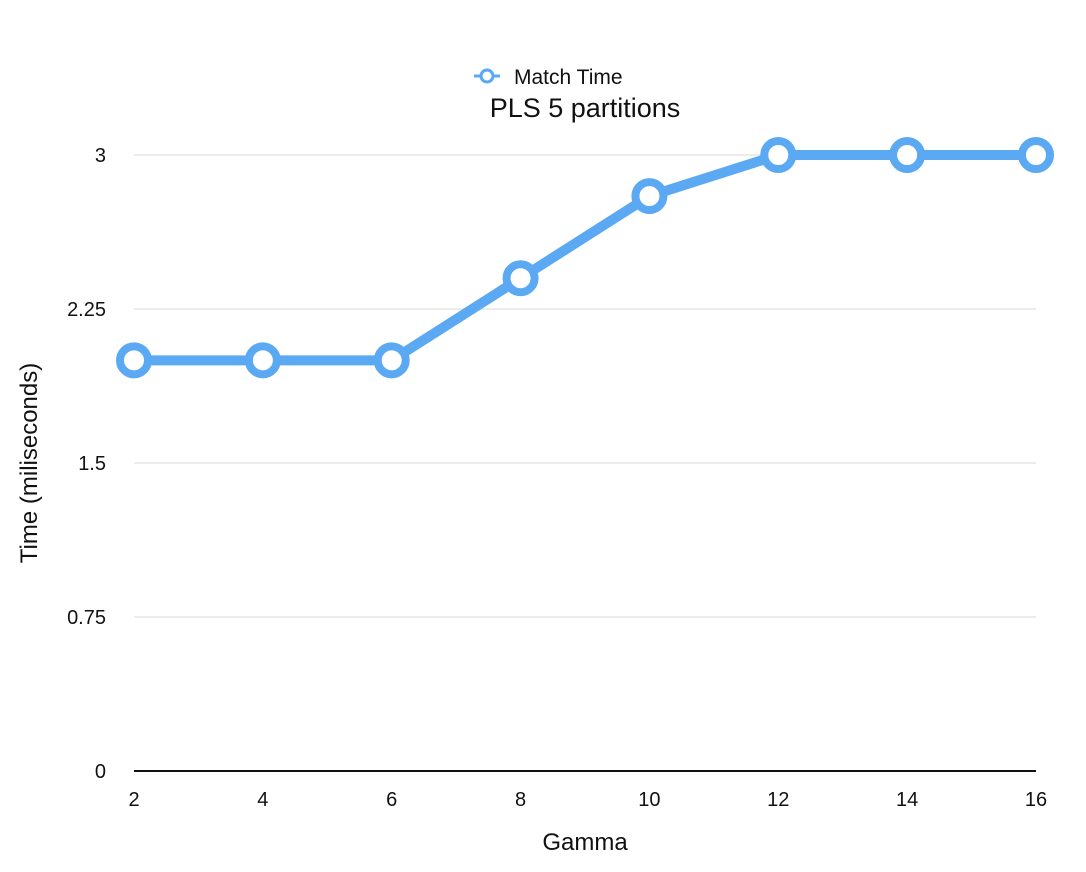 The image size is (1086, 872). Describe the element at coordinates (100, 772) in the screenshot. I see `y-tick-label: 0` at that location.